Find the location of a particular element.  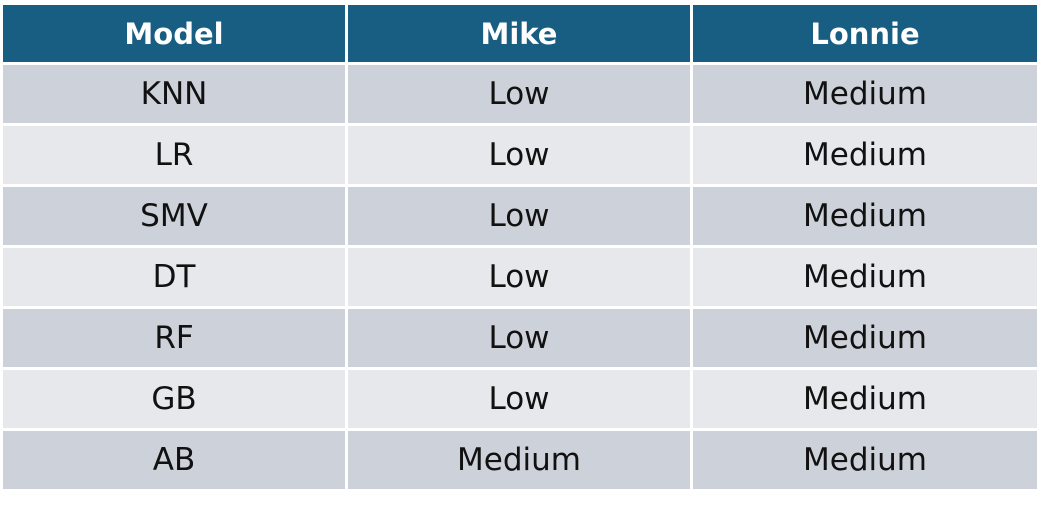

table-cell-mike: Medium is located at coordinates (520, 461).